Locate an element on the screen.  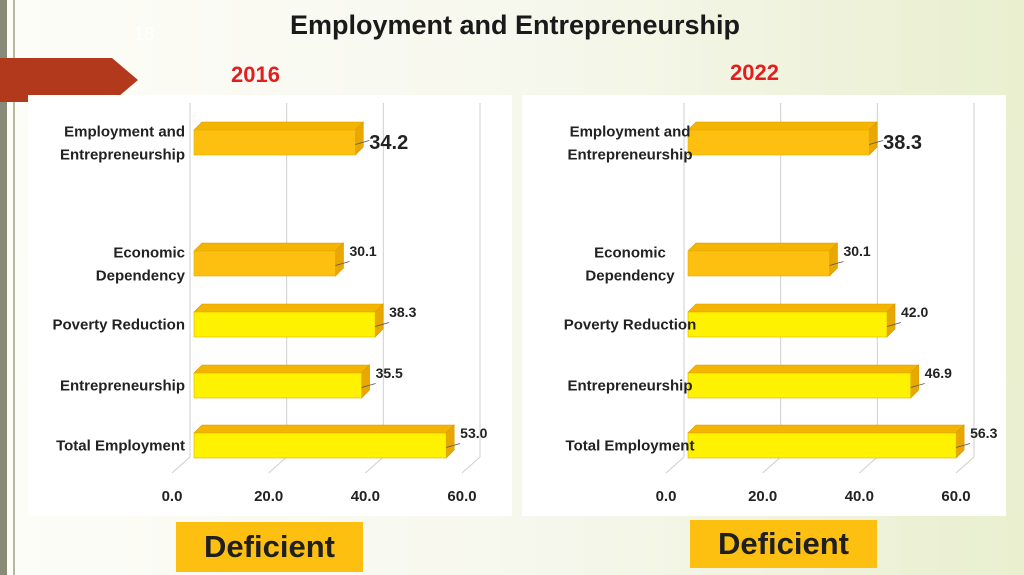
data-label: 56.3 is located at coordinates (983, 433).